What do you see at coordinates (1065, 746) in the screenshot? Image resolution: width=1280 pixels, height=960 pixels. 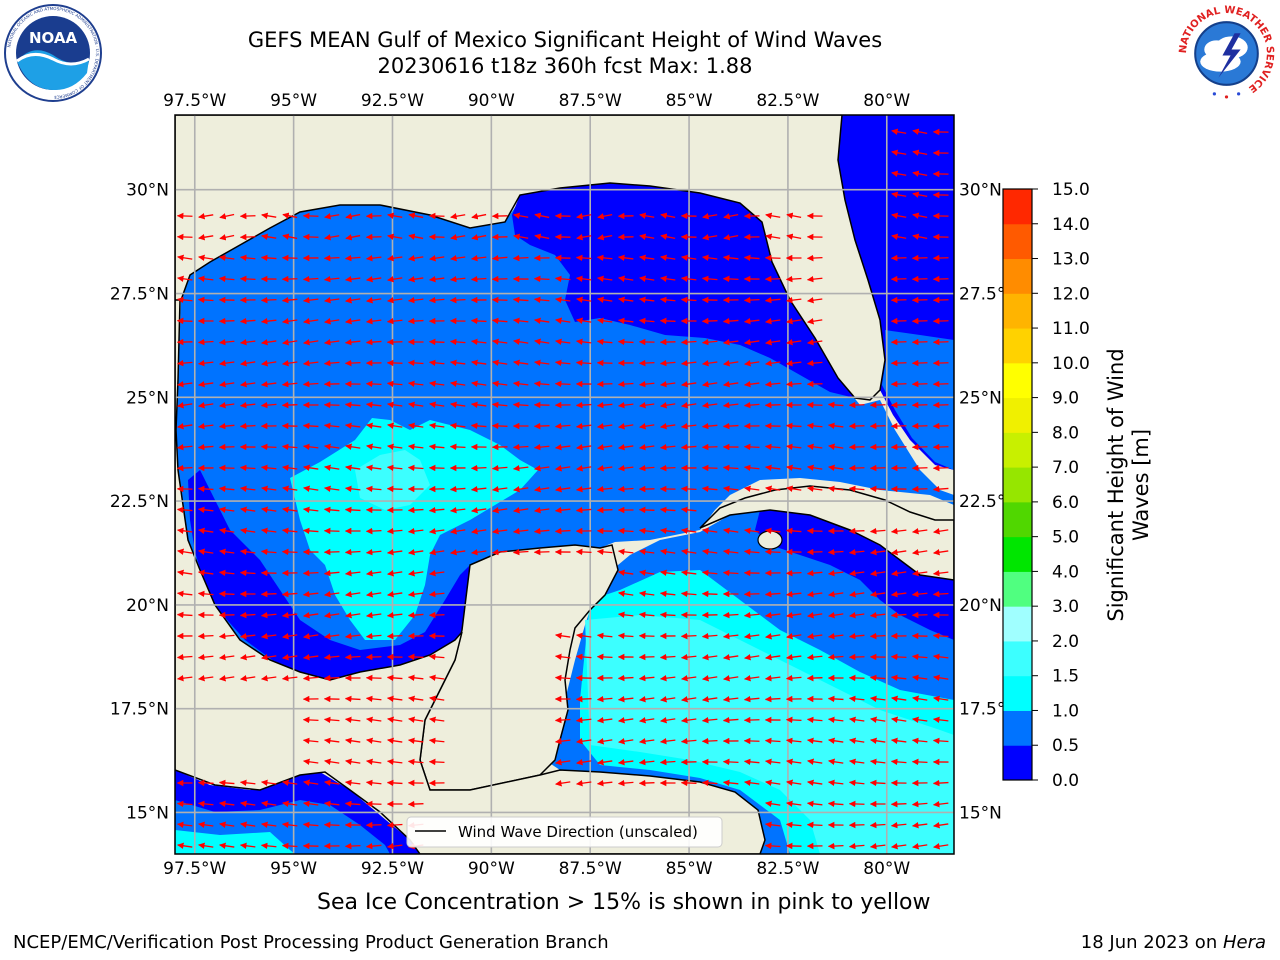 I see `colorbar-tick-label: 0.5` at bounding box center [1065, 746].